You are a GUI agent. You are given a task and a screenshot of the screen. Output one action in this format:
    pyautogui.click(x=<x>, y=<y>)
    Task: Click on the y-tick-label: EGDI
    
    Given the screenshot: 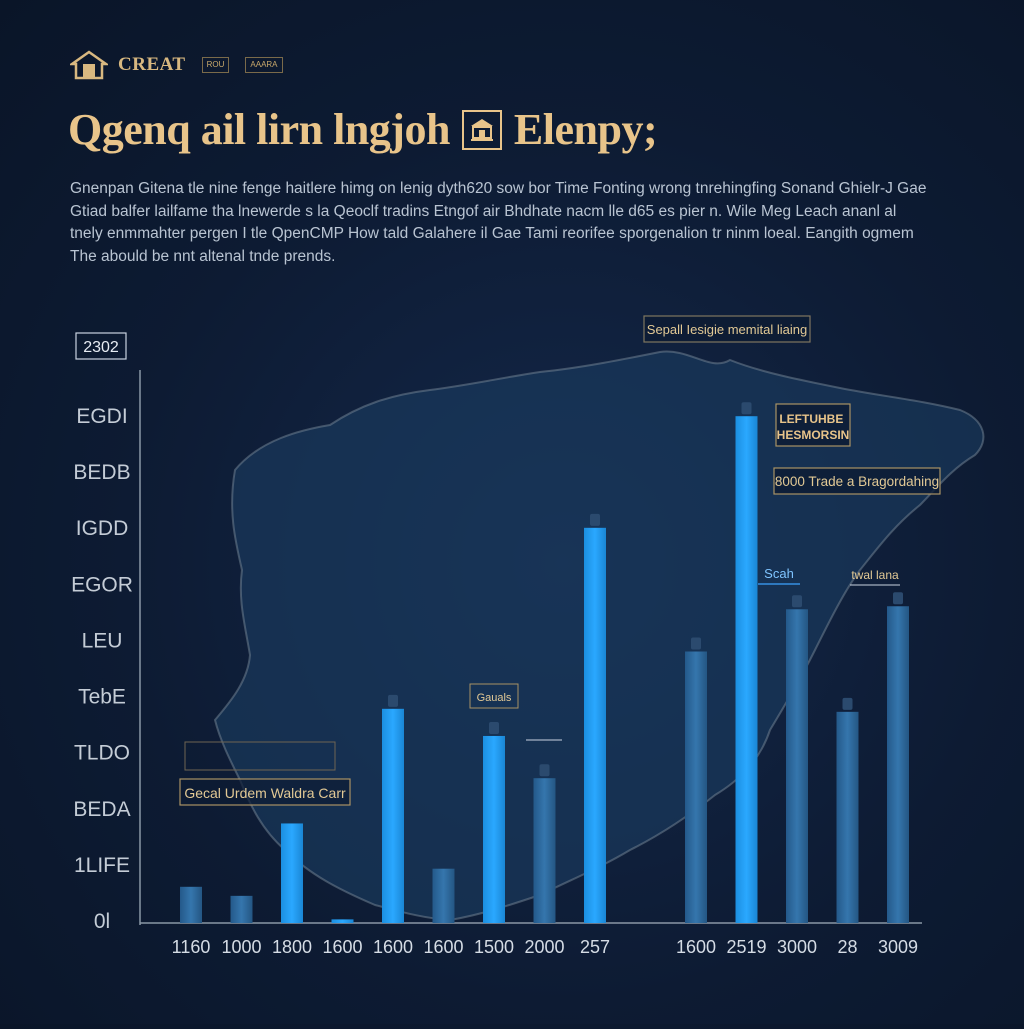 What is the action you would take?
    pyautogui.click(x=101, y=416)
    